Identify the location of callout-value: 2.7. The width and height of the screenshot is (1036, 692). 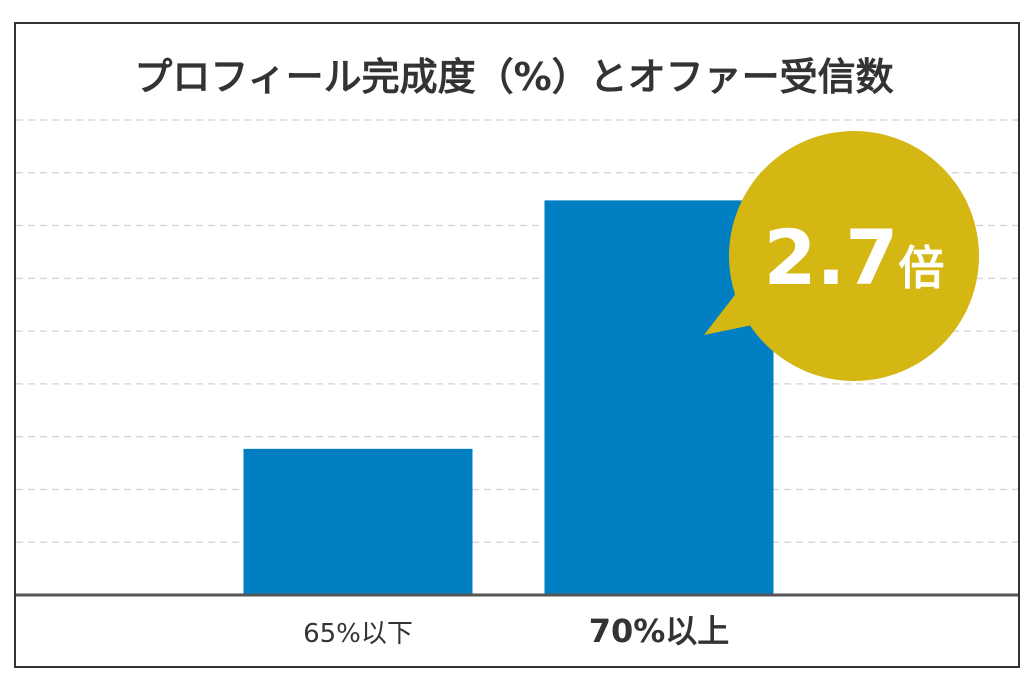
(831, 257).